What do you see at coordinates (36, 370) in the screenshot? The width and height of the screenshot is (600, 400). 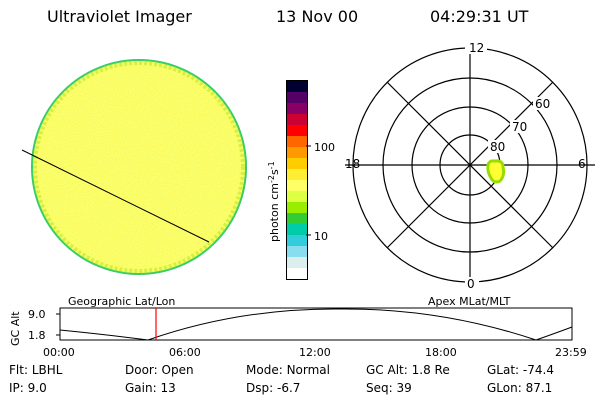 I see `param-flt: Flt: LBHL` at bounding box center [36, 370].